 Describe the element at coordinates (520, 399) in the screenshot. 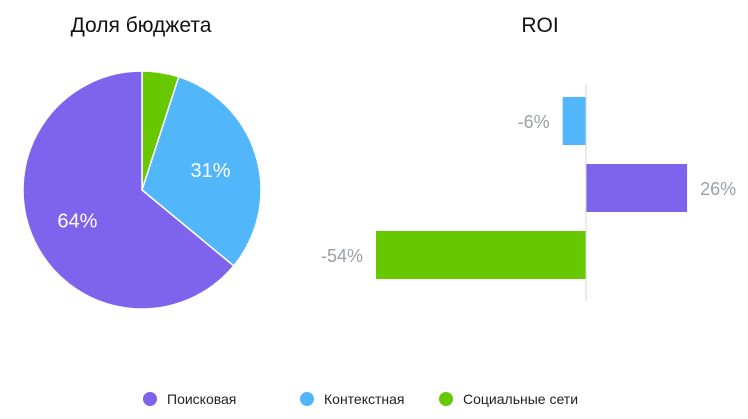

I see `legend-label: Социальные сети` at that location.